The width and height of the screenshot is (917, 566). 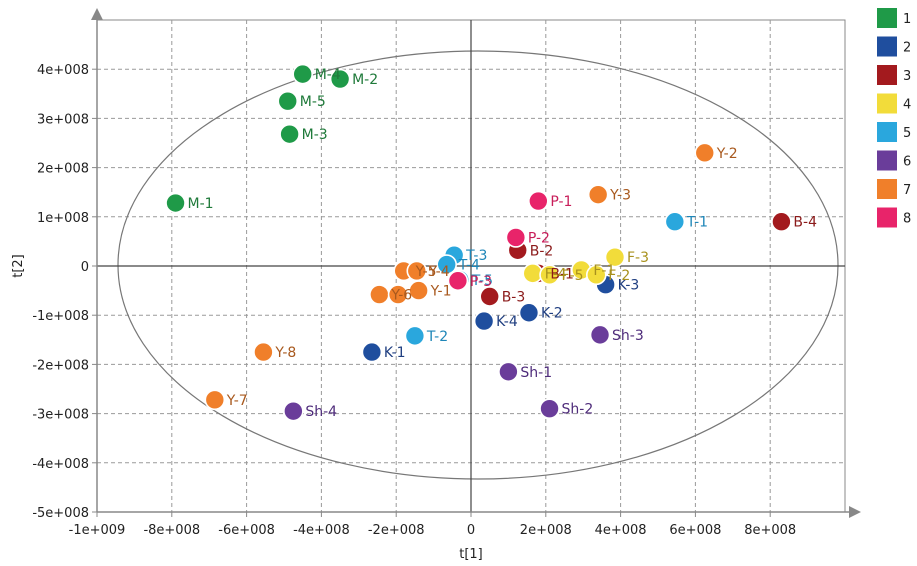 What do you see at coordinates (315, 135) in the screenshot?
I see `point-label: M-3` at bounding box center [315, 135].